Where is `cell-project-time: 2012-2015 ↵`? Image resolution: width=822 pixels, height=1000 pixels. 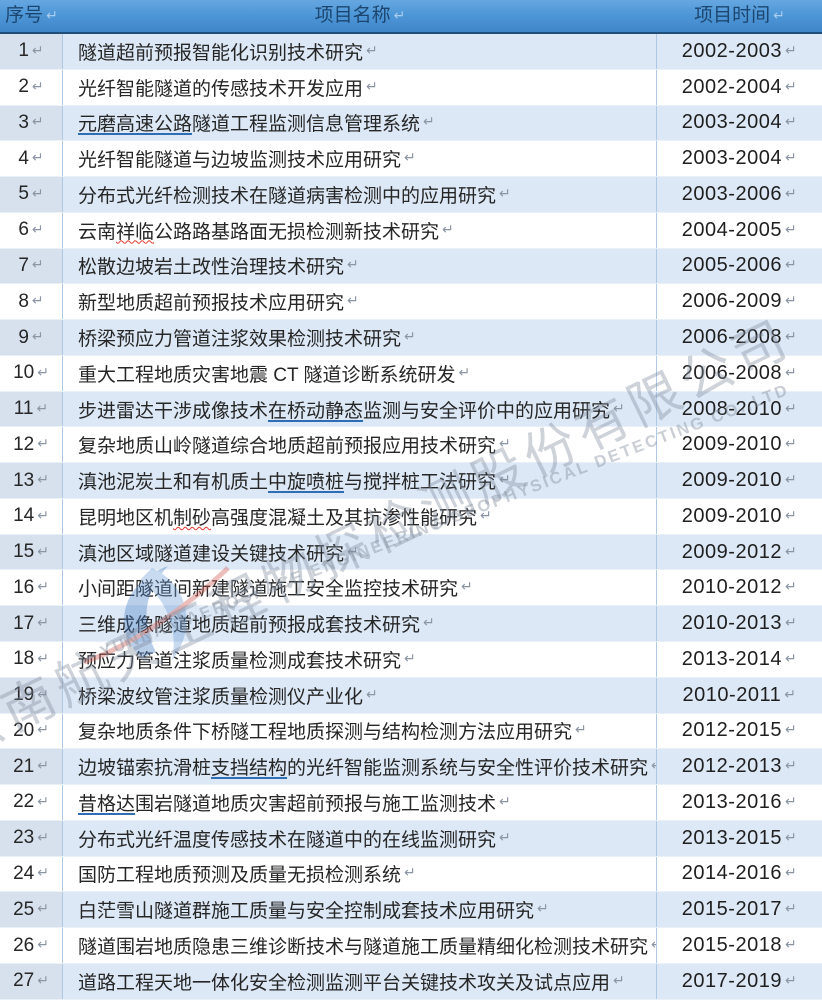
cell-project-time: 2012-2015 ↵ is located at coordinates (739, 731).